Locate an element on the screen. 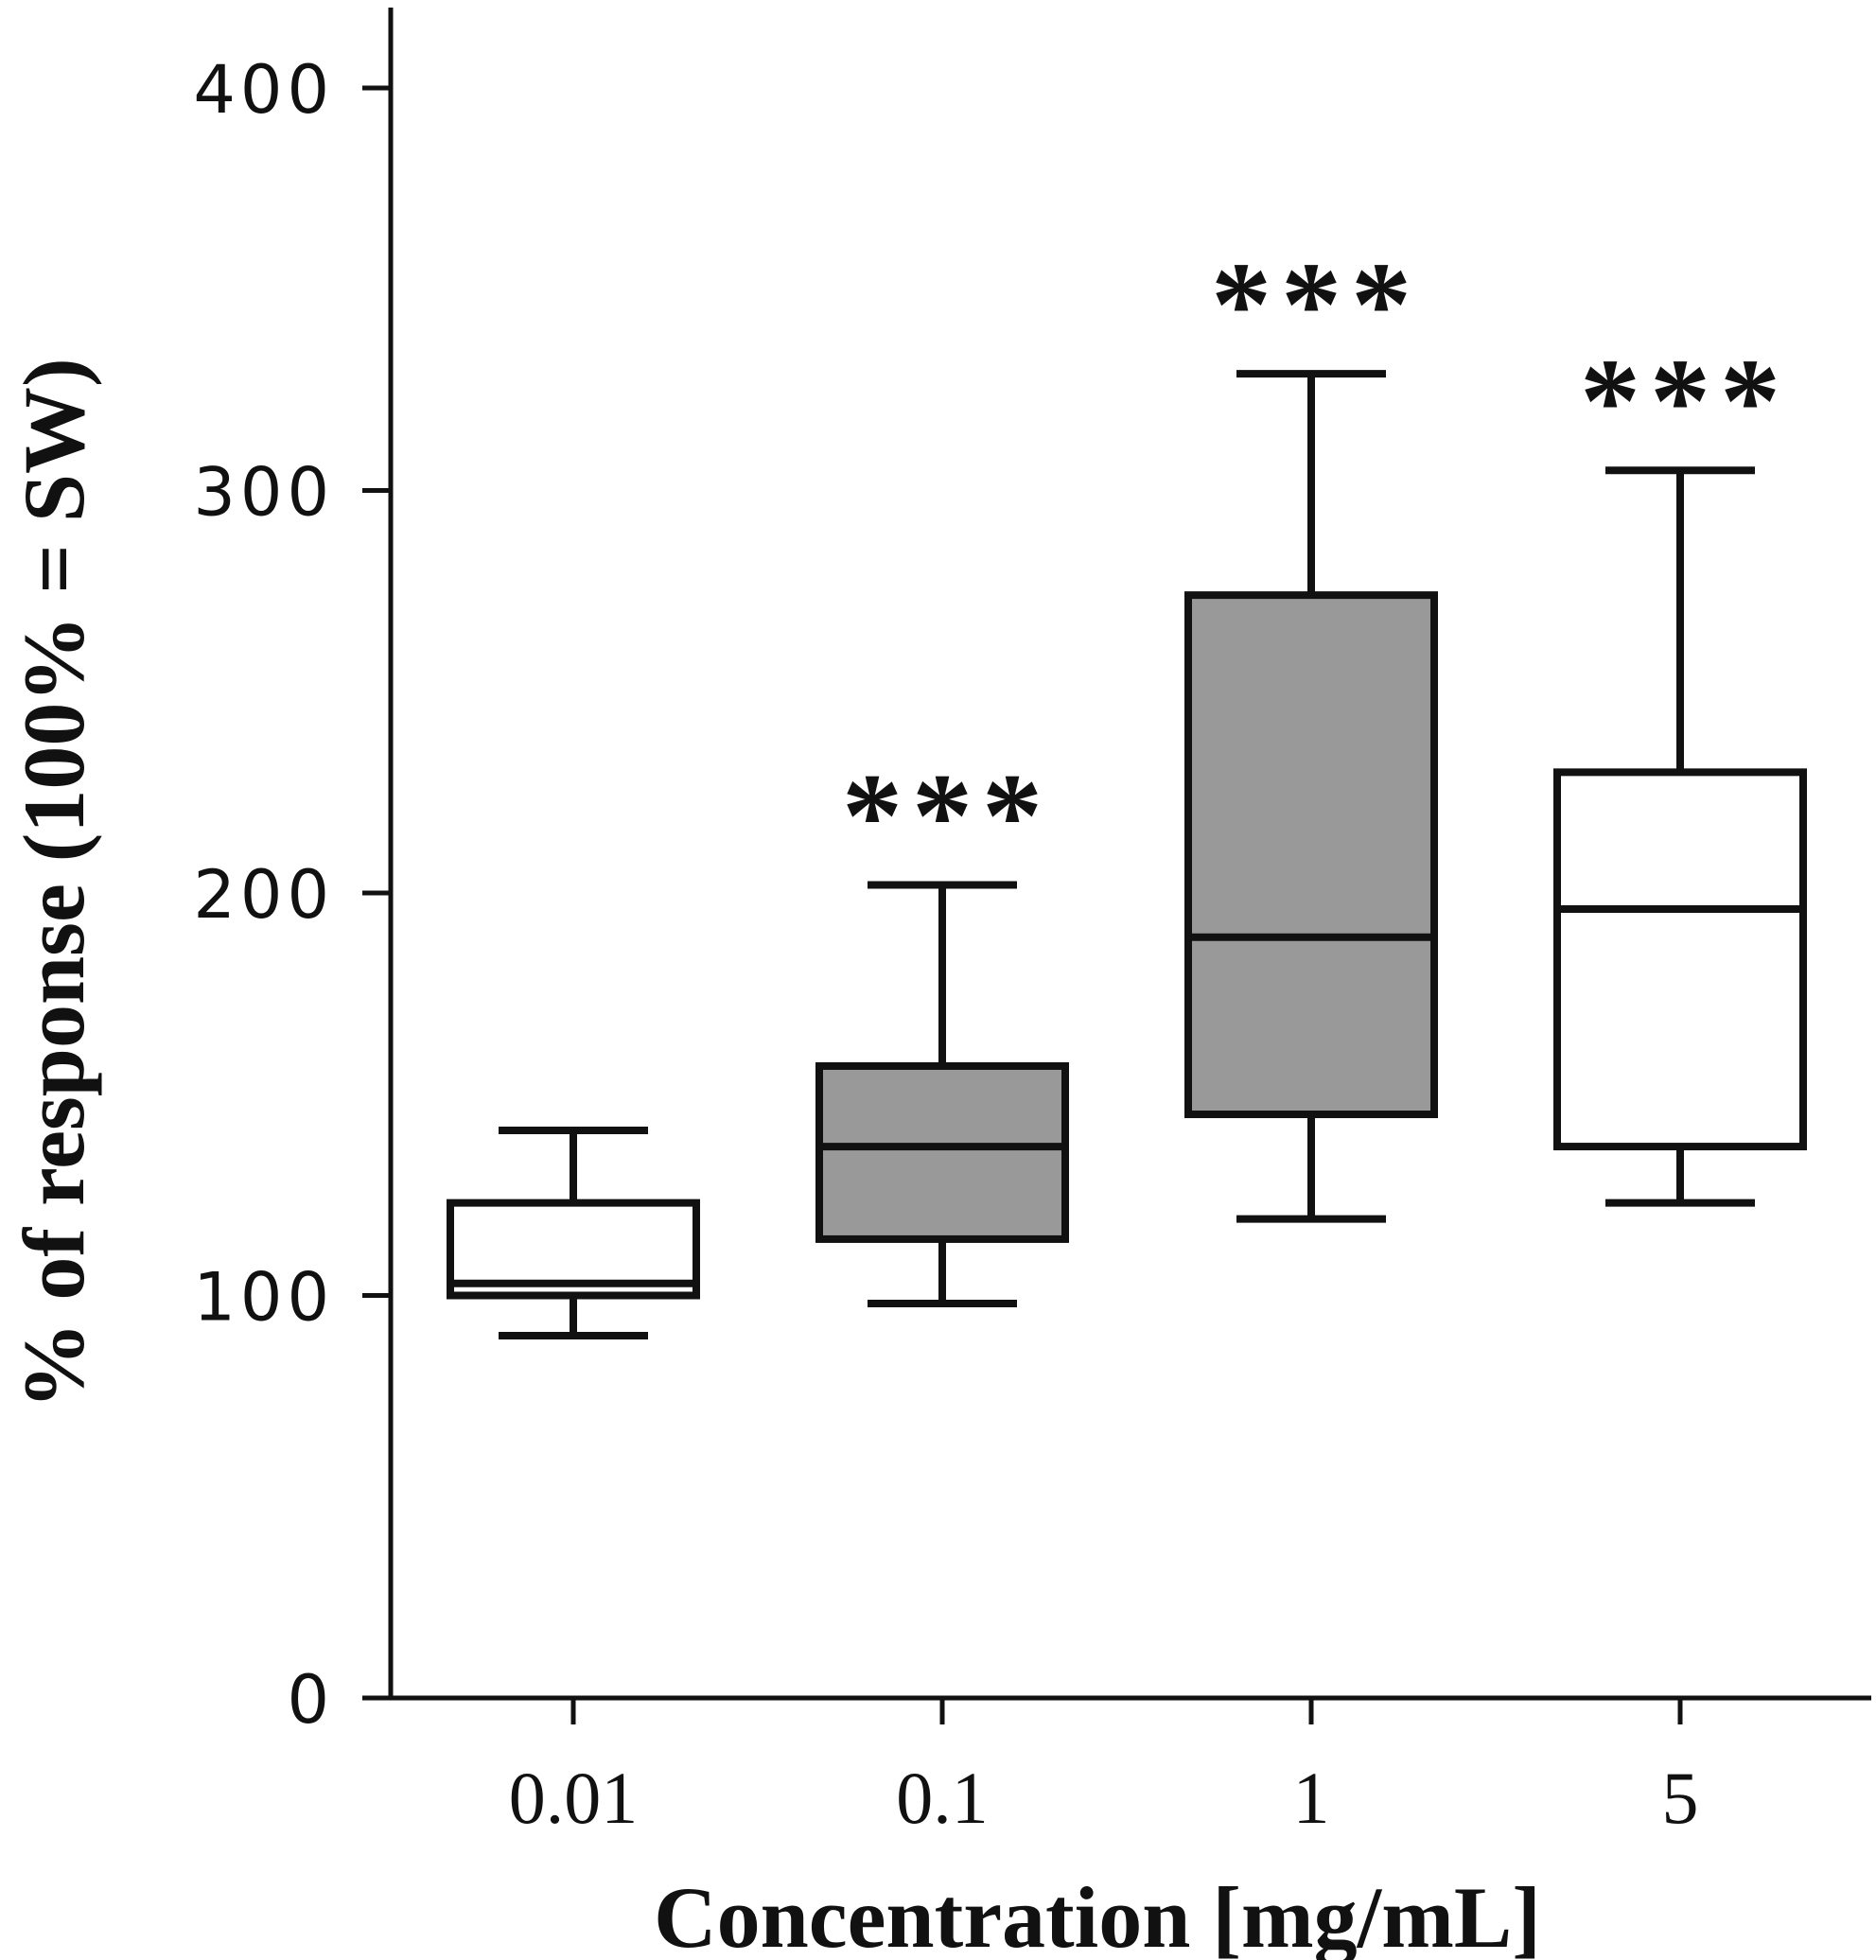  x-tick-label: 0.1 is located at coordinates (942, 1798).